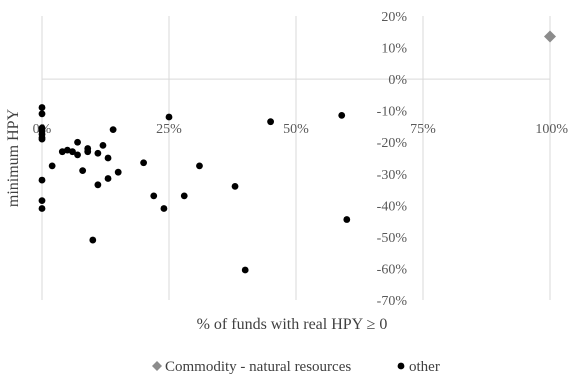  What do you see at coordinates (258, 366) in the screenshot?
I see `legend-label-commodity: Commodity - natural resources` at bounding box center [258, 366].